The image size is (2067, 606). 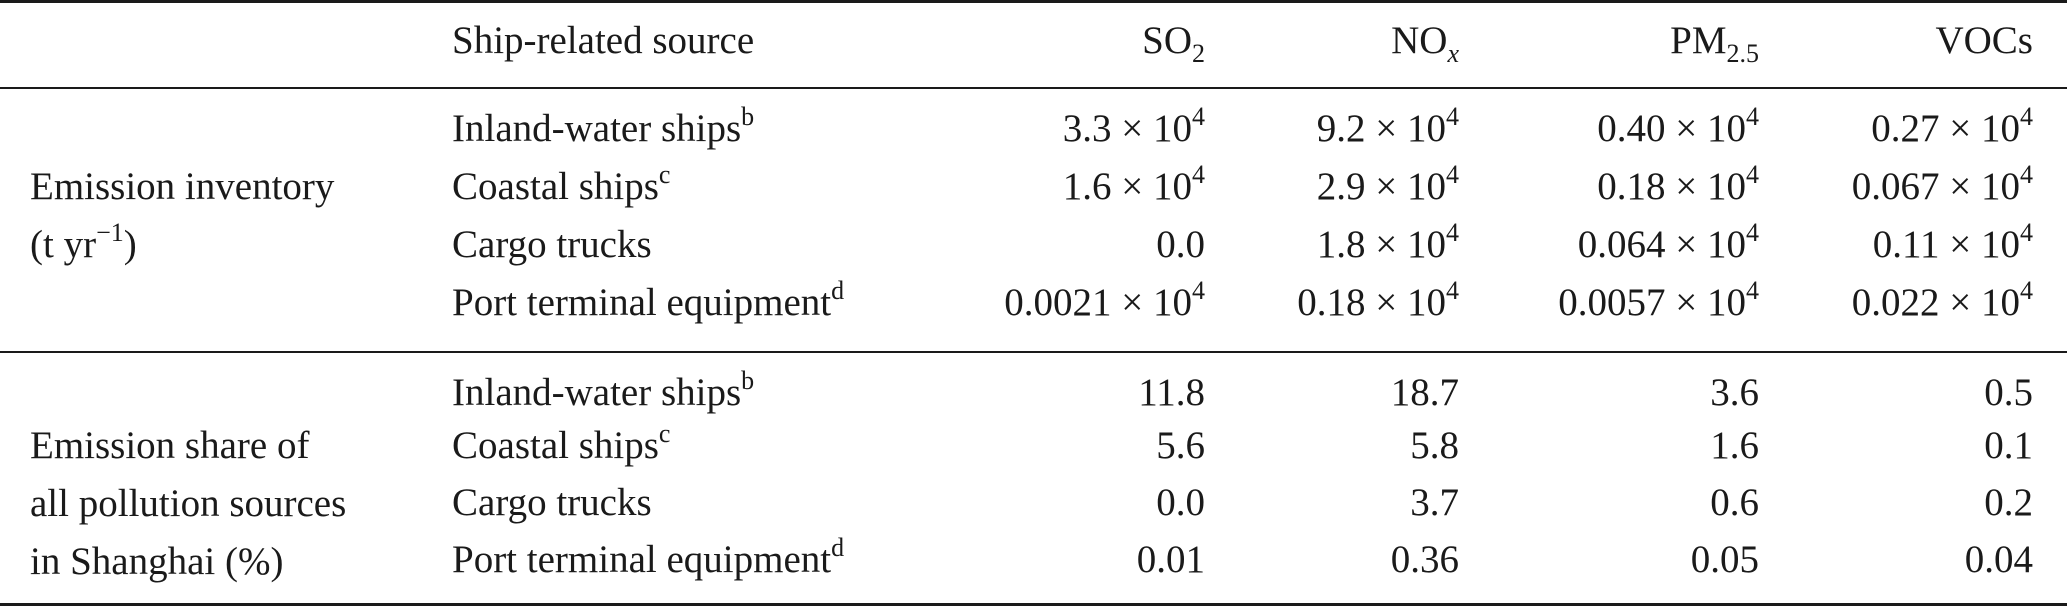 What do you see at coordinates (1734, 392) in the screenshot?
I see `cell-value: 3.6` at bounding box center [1734, 392].